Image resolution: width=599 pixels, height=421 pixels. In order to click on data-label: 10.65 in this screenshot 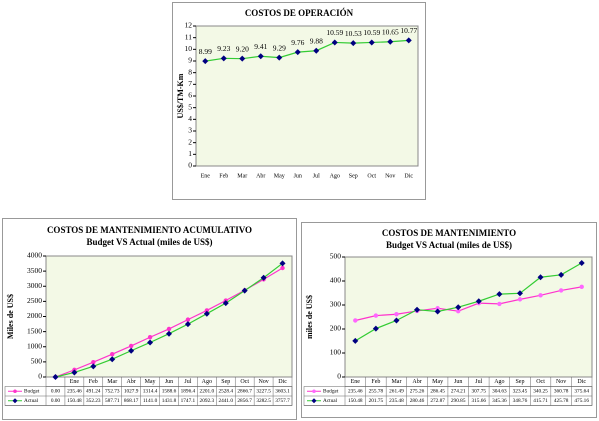, I will do `click(390, 31)`.